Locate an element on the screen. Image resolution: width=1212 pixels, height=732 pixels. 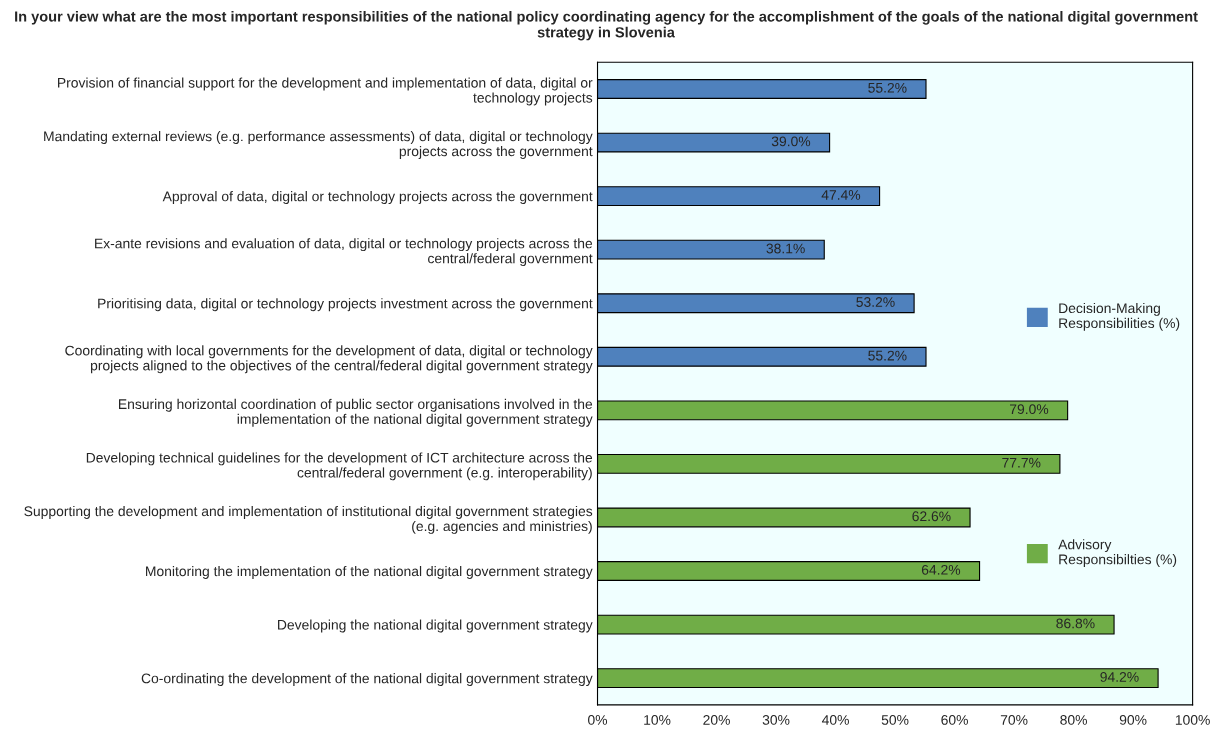
y-tick-label: Developing technical guidelines for the development of ICT architecture across the central/federal government (e.g. interoperability) is located at coordinates (339, 466).